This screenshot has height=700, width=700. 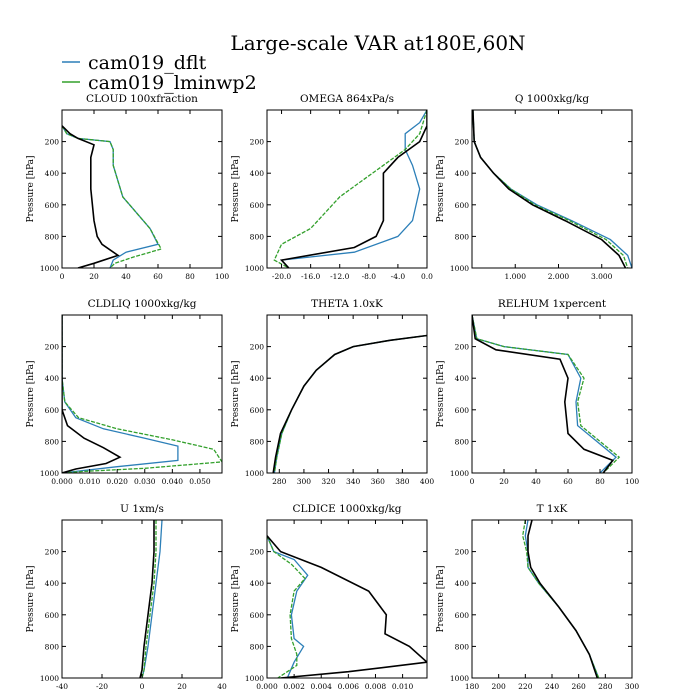 I want to click on x-tick-label: 100, so click(x=222, y=276).